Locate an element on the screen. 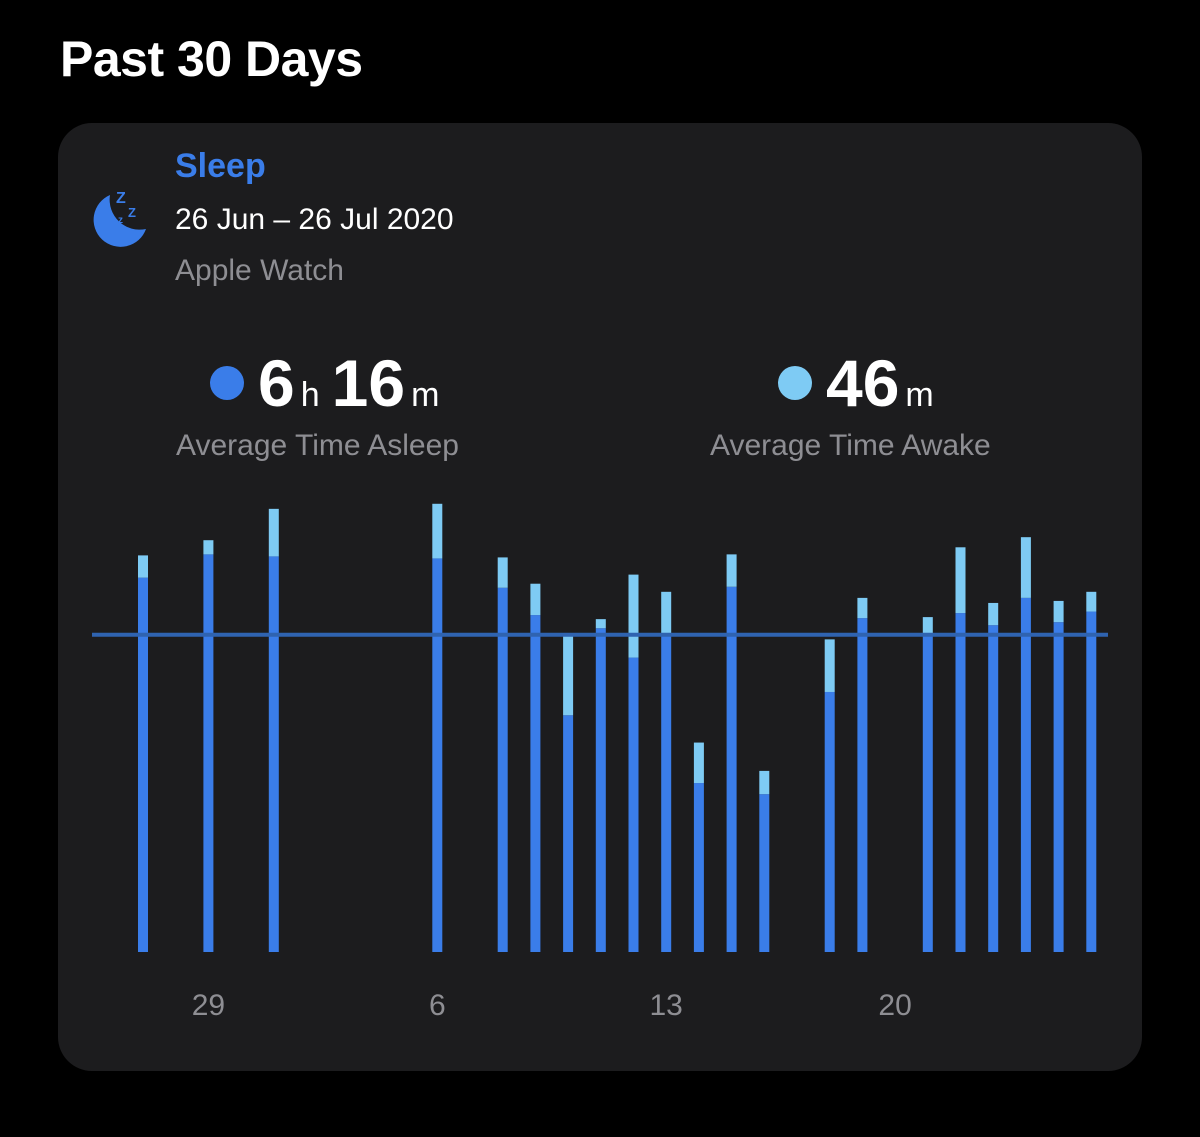  x-tick-label: 6 is located at coordinates (437, 1005).